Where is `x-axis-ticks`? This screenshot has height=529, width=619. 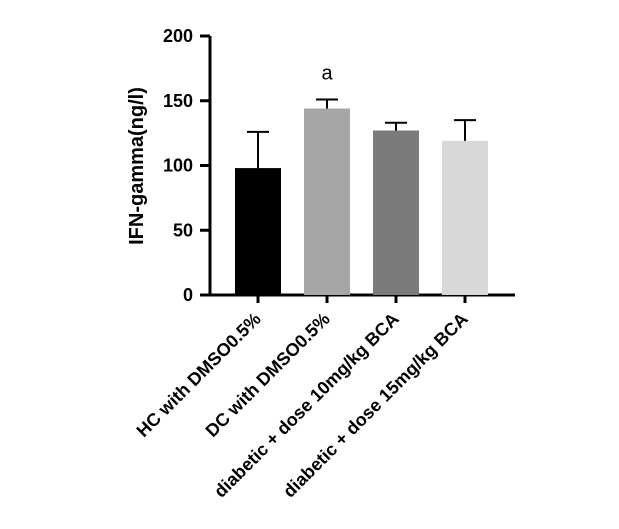
x-axis-ticks is located at coordinates (361, 299).